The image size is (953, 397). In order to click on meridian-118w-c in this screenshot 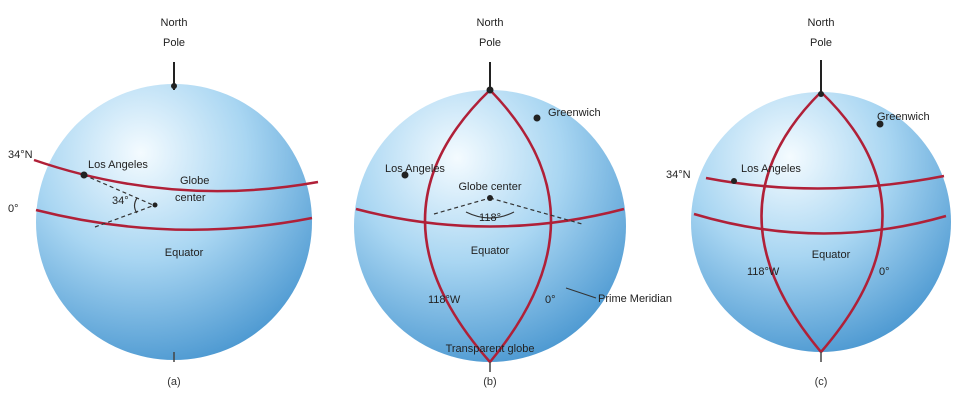, I will do `click(791, 222)`.